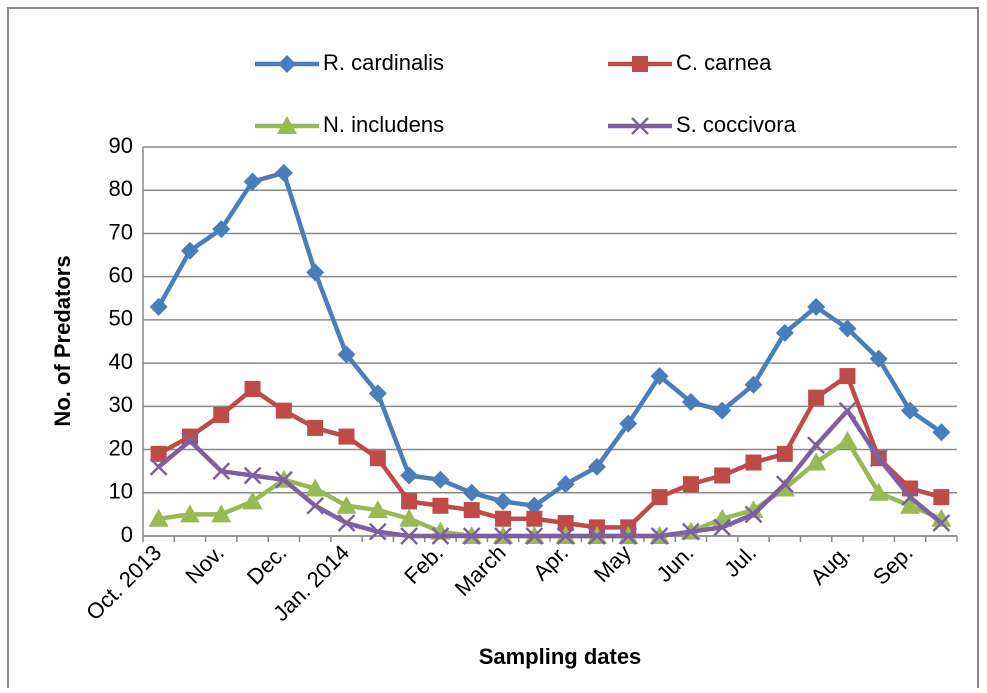  What do you see at coordinates (383, 62) in the screenshot?
I see `legend-label: R. cardinalis` at bounding box center [383, 62].